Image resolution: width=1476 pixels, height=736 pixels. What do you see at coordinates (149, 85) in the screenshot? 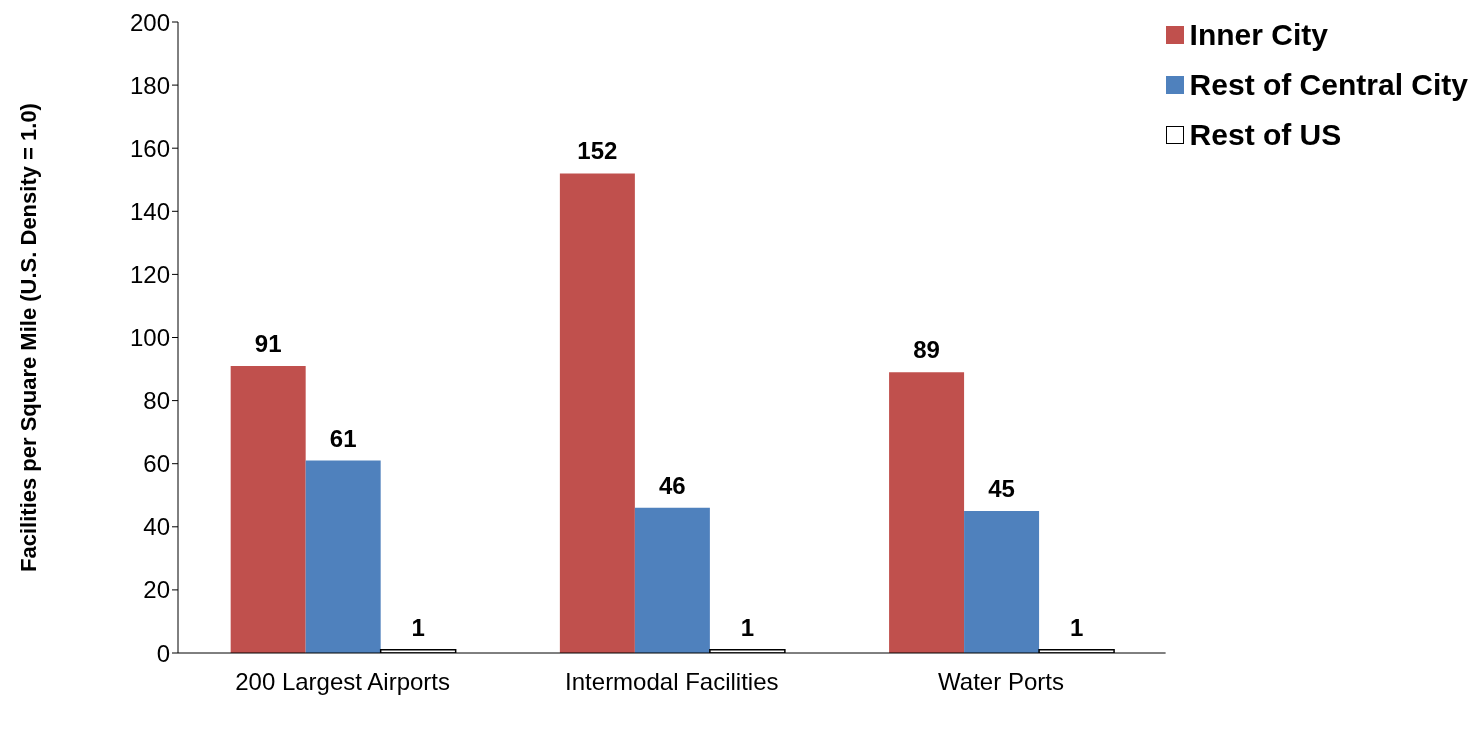
I see `y-tick-label: 180` at bounding box center [149, 85].